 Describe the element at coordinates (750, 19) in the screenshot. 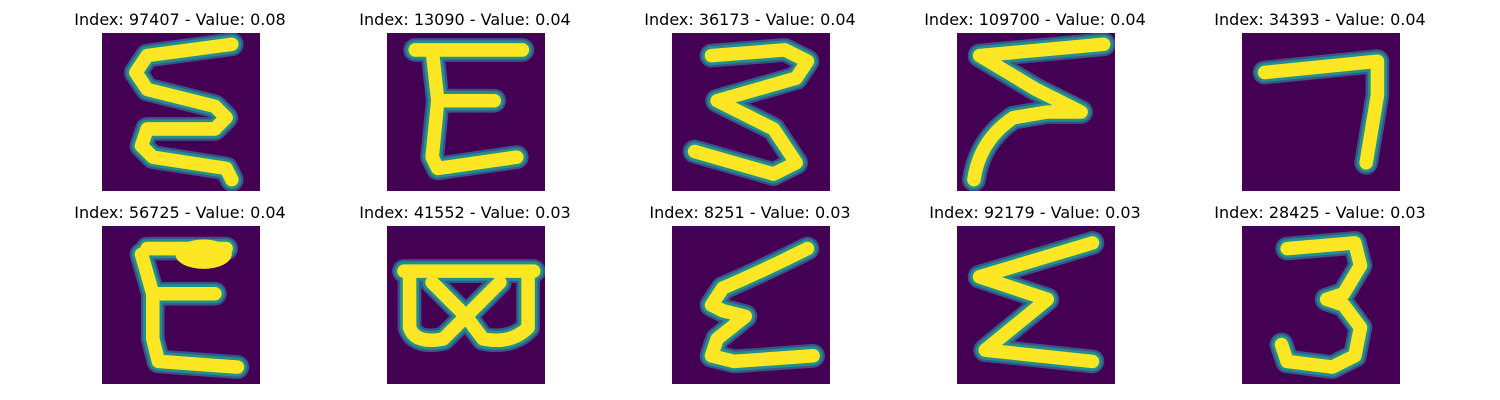

I see `panel-title: Index: 36173 - Value: 0.04` at that location.